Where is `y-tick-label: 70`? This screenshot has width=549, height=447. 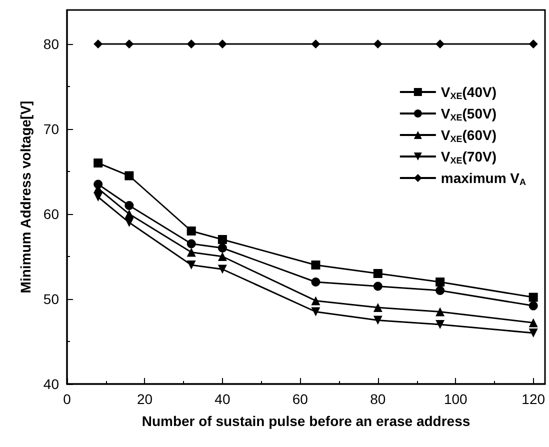 y-tick-label: 70 is located at coordinates (51, 129).